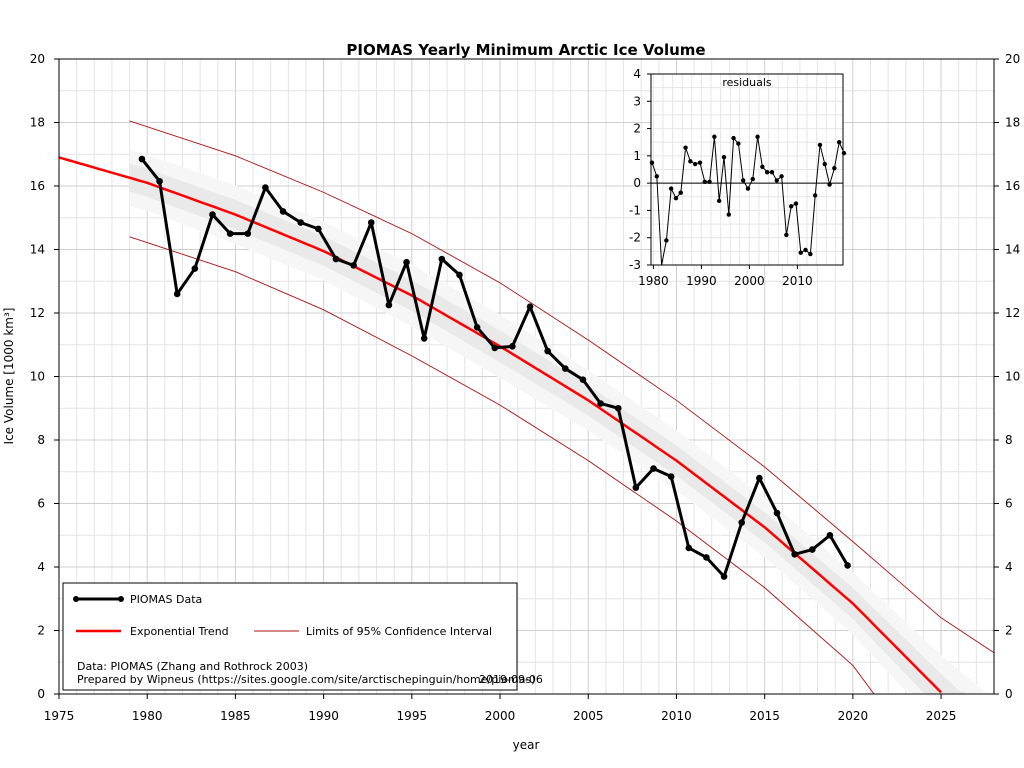 This screenshot has width=1024, height=768. I want to click on y-tick-label: 2, so click(41, 631).